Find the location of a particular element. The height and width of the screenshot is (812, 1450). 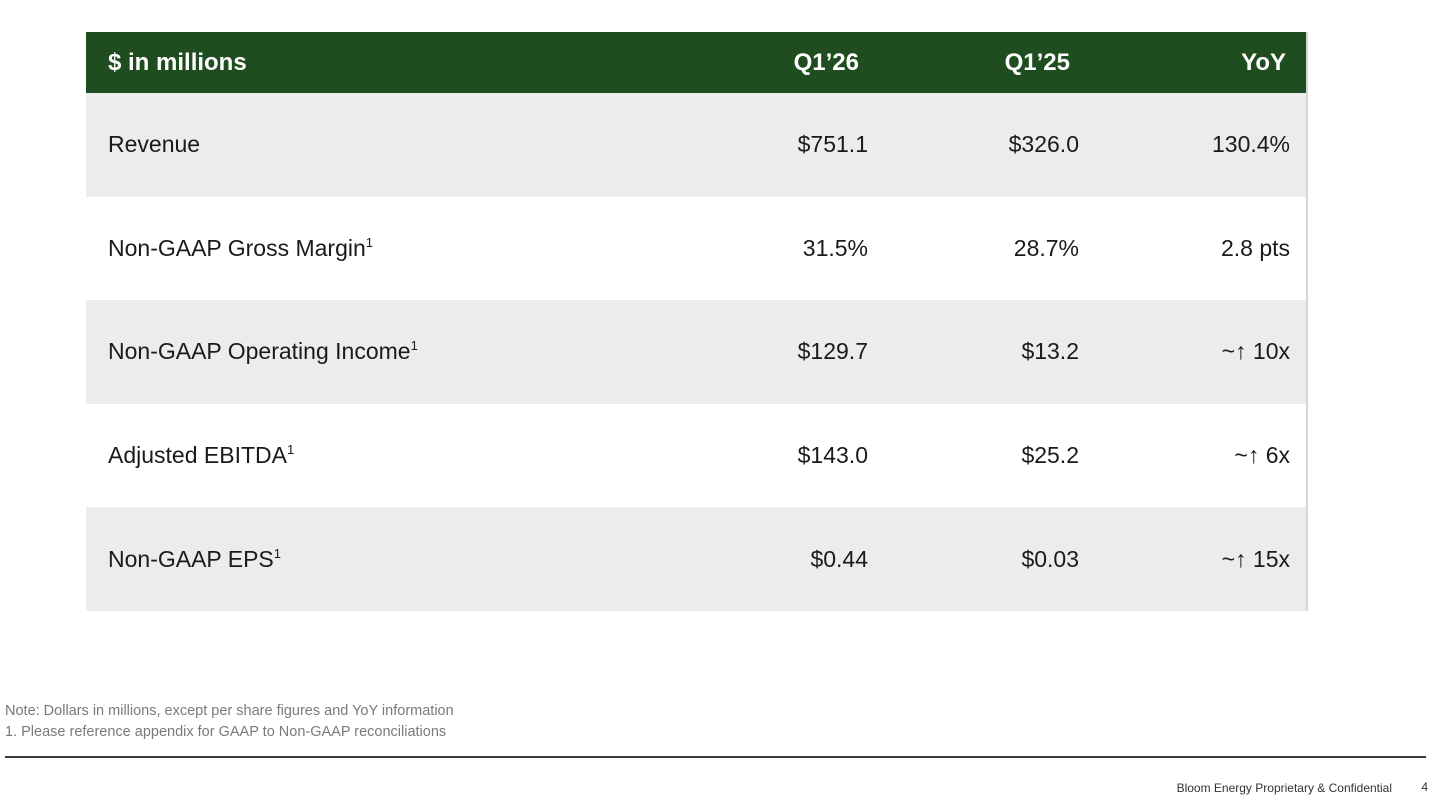

row-metric-revenue: Revenue is located at coordinates (154, 144).